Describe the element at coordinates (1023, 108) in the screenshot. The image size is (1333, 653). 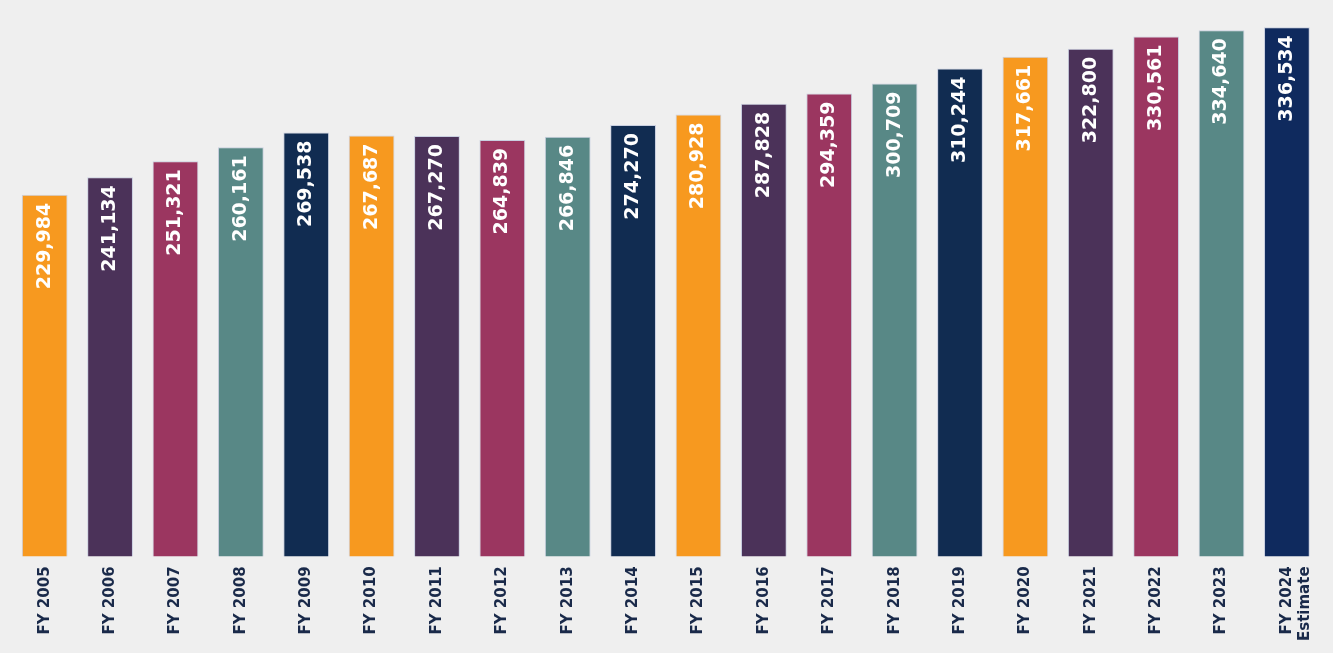
I see `data-label: 317,661` at that location.